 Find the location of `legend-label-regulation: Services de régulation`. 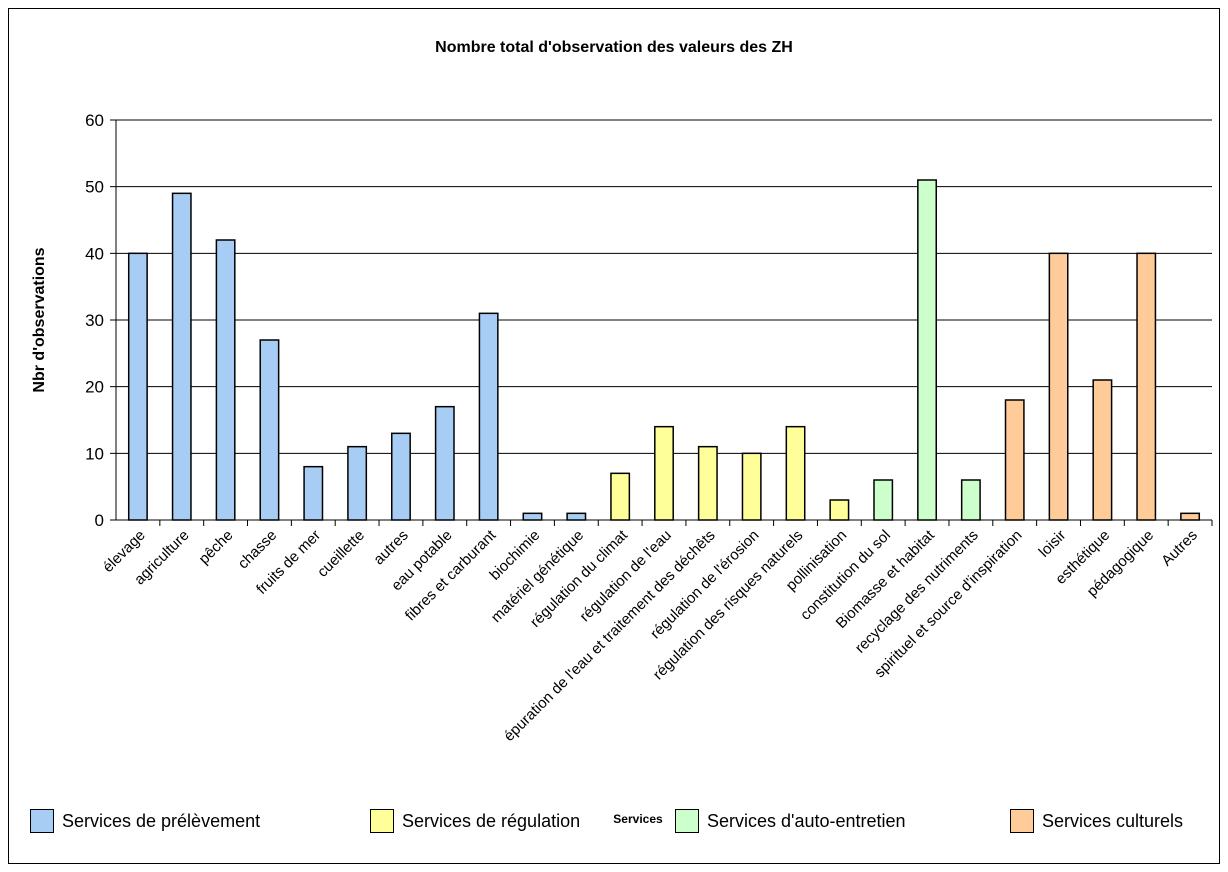

legend-label-regulation: Services de régulation is located at coordinates (491, 820).